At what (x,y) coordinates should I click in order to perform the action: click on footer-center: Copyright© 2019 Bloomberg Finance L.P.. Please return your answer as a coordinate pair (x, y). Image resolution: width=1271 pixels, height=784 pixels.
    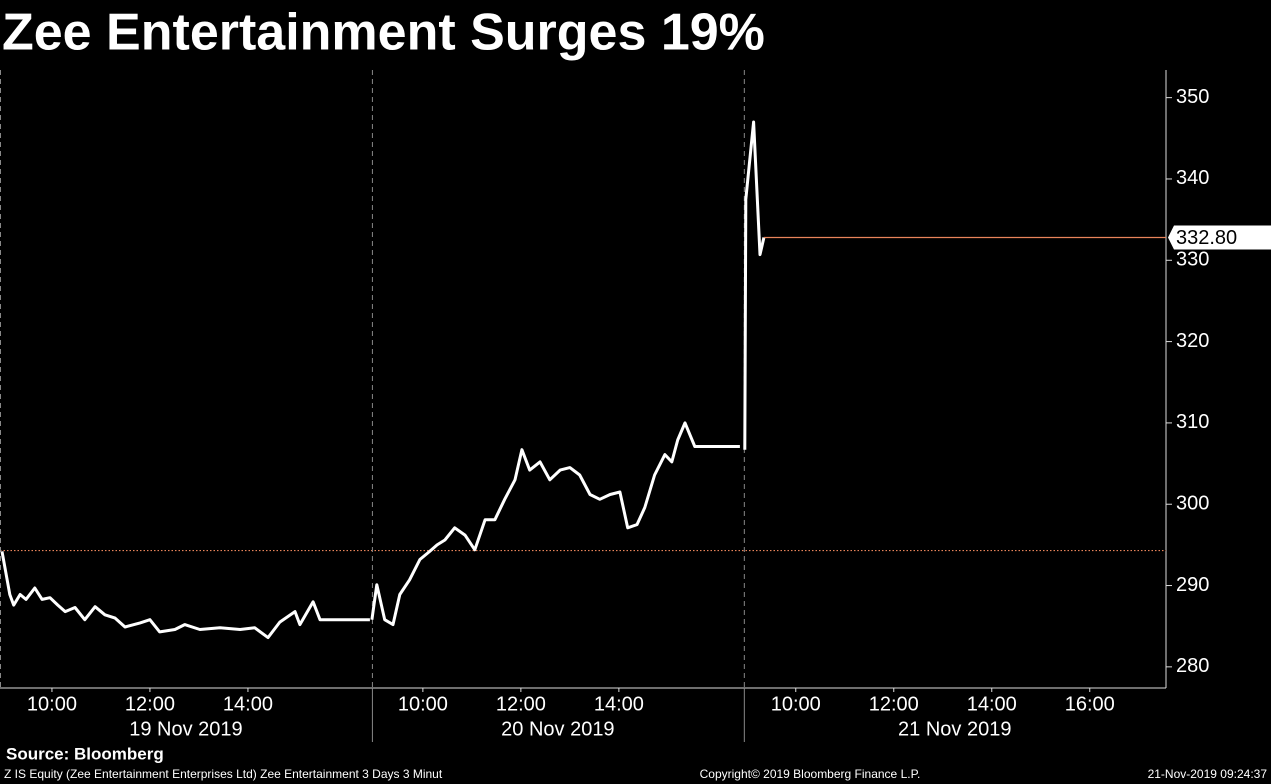
    Looking at the image, I should click on (810, 774).